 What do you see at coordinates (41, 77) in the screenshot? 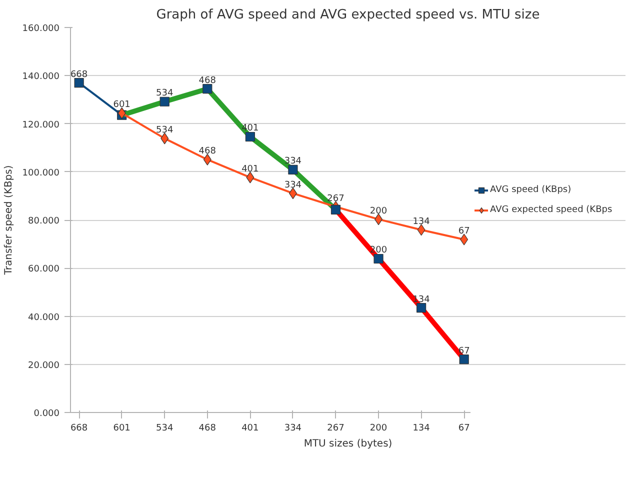
I see `y-tick-label: 140.000` at bounding box center [41, 77].